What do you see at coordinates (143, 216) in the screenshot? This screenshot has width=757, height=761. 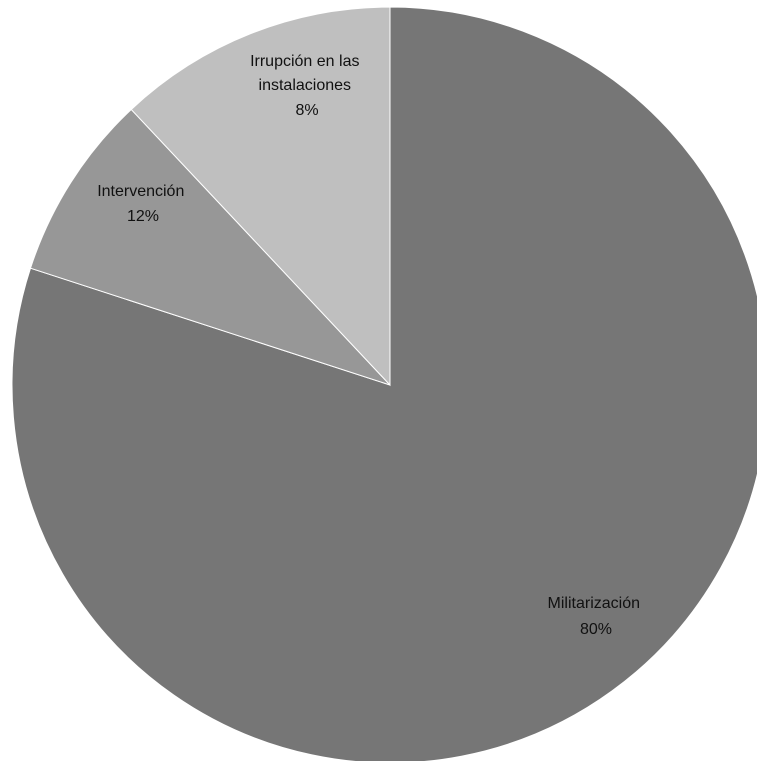 I see `slice-label-intervencion-percent: 12%` at bounding box center [143, 216].